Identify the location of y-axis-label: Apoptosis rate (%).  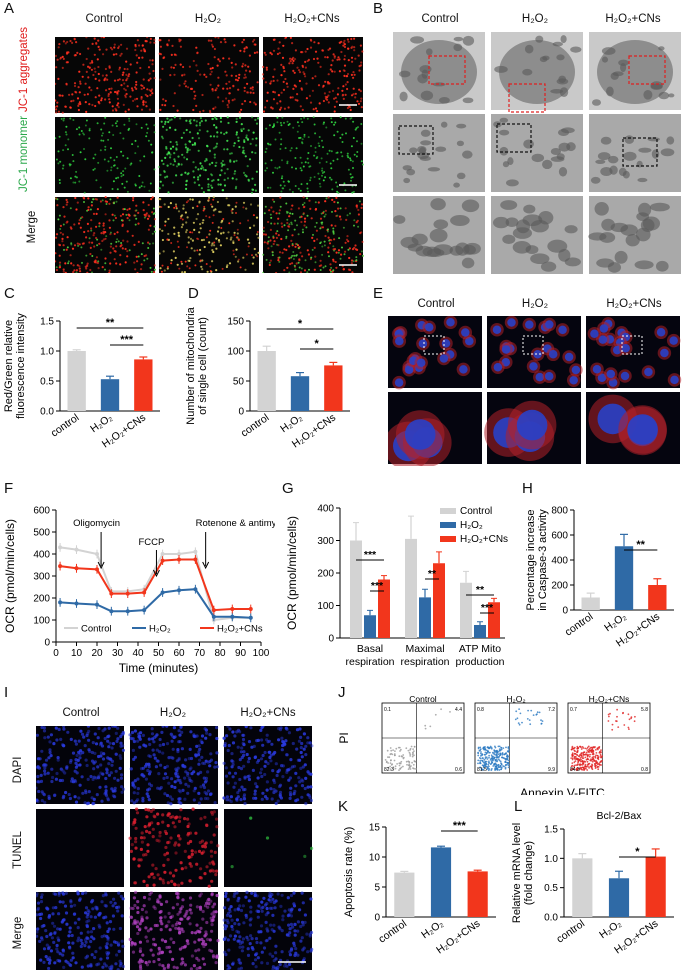
(349, 872).